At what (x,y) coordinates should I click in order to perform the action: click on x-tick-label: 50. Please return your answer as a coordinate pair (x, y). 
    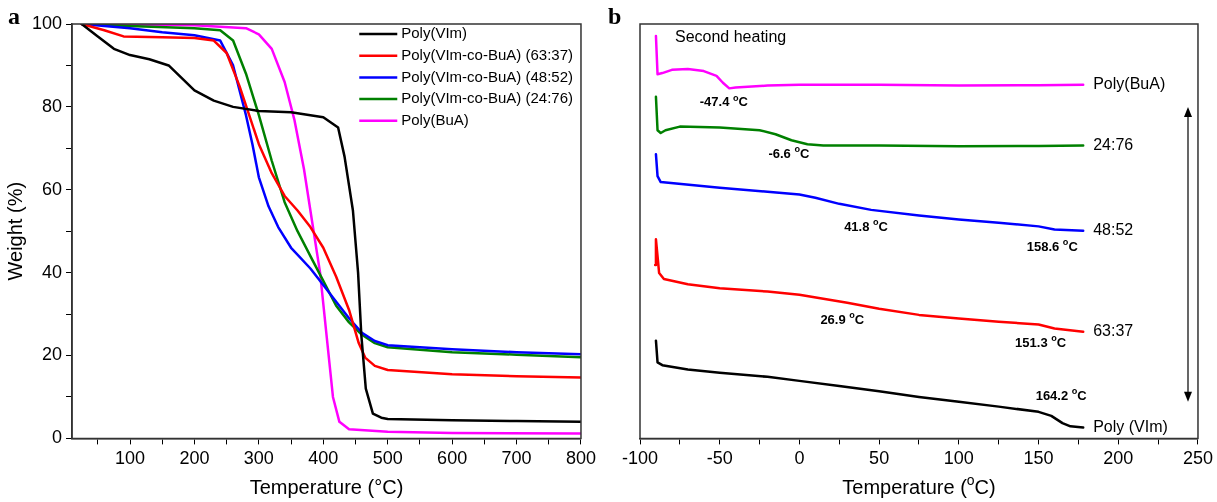
    Looking at the image, I should click on (879, 458).